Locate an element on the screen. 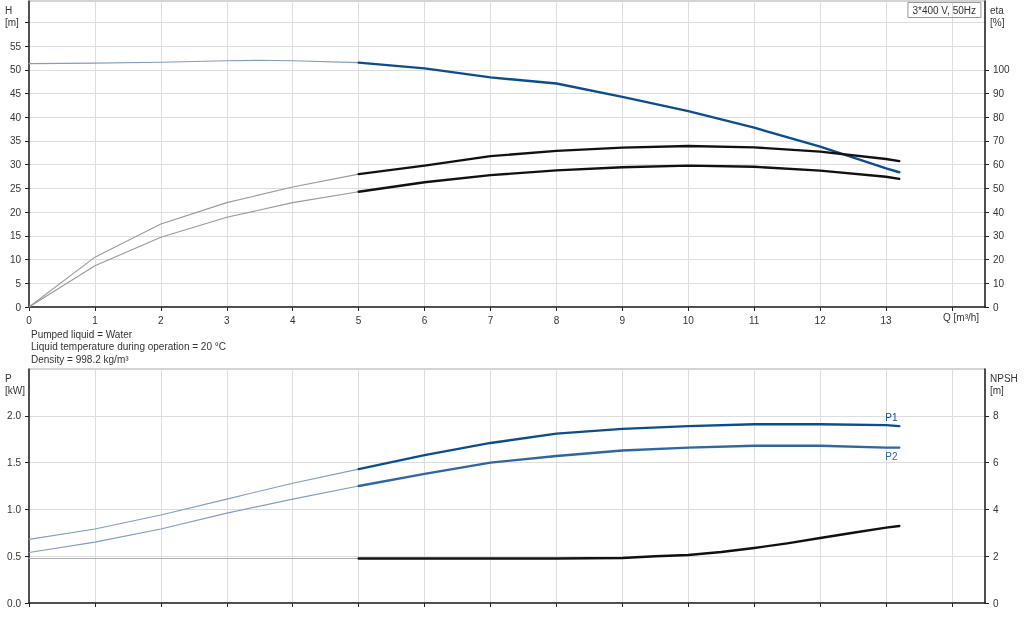  x-tick-label: 9 is located at coordinates (622, 320).